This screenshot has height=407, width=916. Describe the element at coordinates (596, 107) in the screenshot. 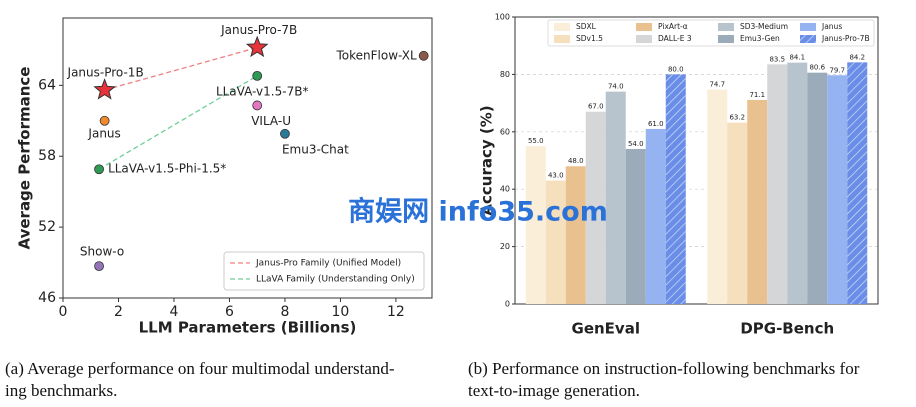

I see `value-label: 67.0` at that location.